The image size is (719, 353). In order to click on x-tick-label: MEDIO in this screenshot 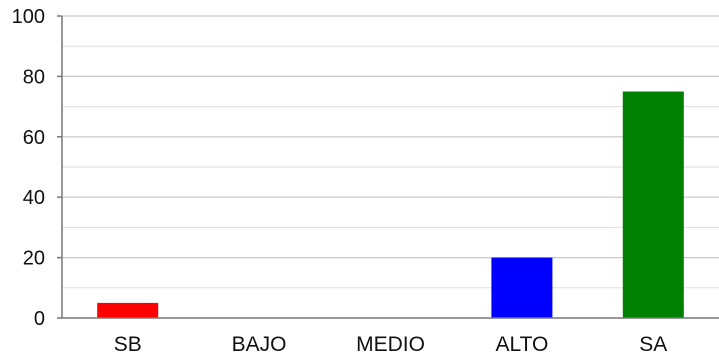, I will do `click(390, 343)`.